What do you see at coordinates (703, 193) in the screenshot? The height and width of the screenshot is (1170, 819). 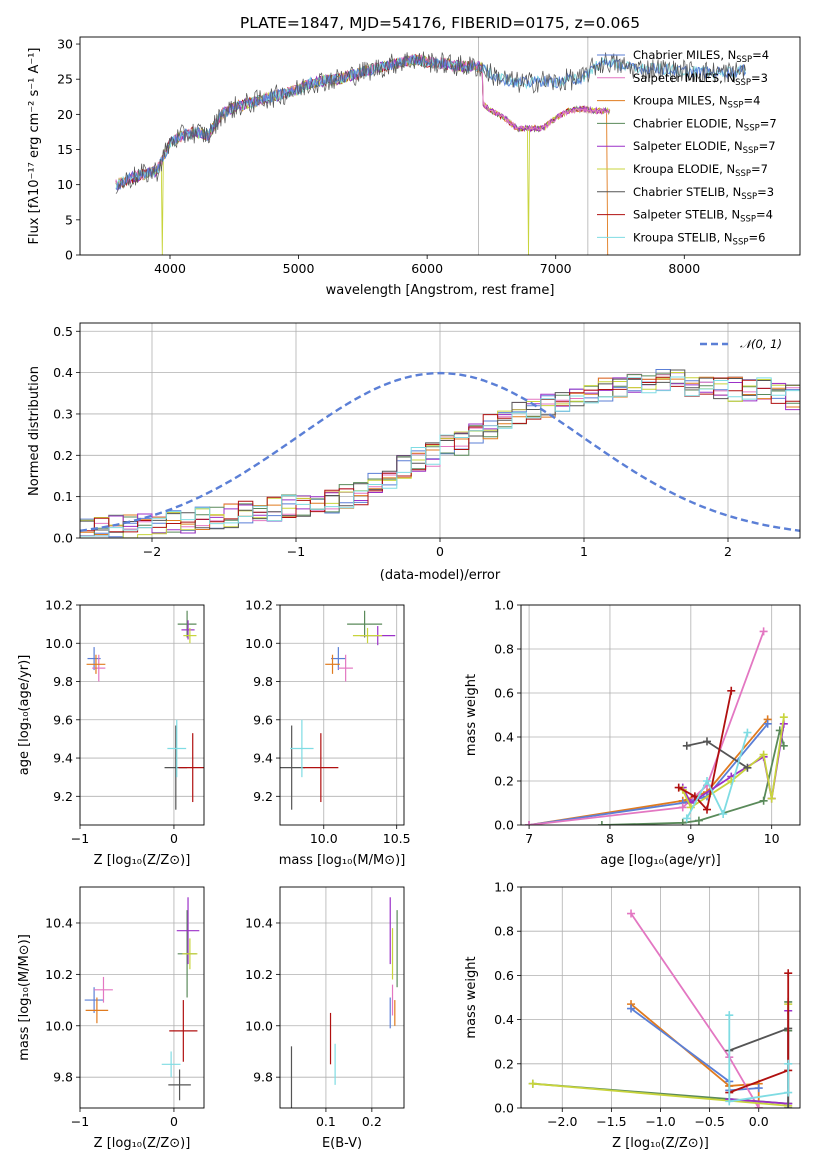 I see `legend-label-chabrier_stelib: Chabrier STELIB, NSSP=3` at bounding box center [703, 193].